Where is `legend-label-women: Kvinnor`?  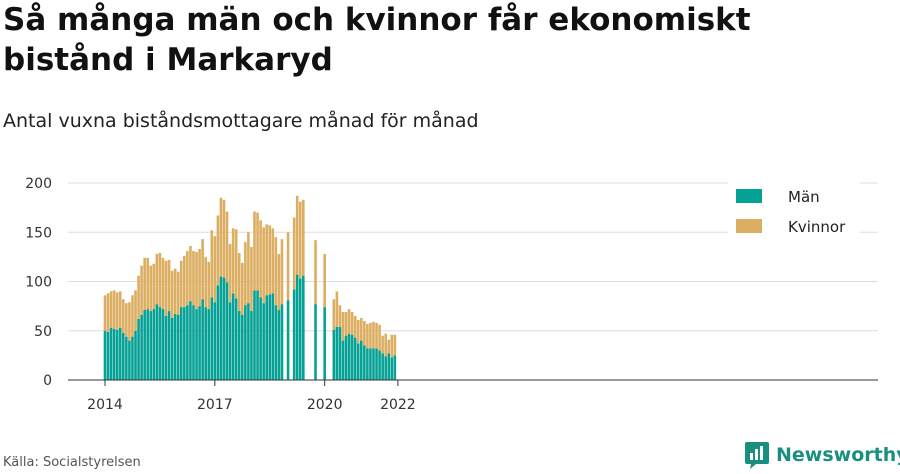 legend-label-women: Kvinnor is located at coordinates (817, 227).